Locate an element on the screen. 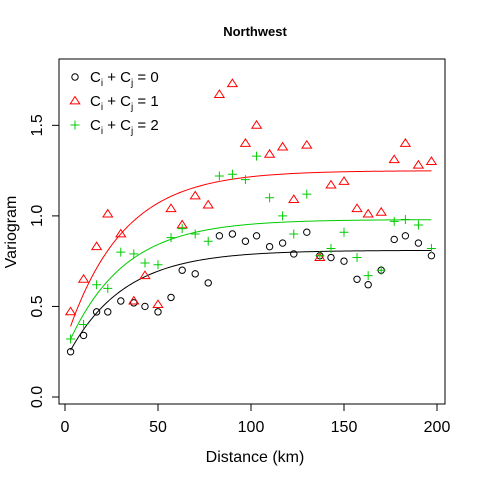  x-tick-label: 50 is located at coordinates (158, 427).